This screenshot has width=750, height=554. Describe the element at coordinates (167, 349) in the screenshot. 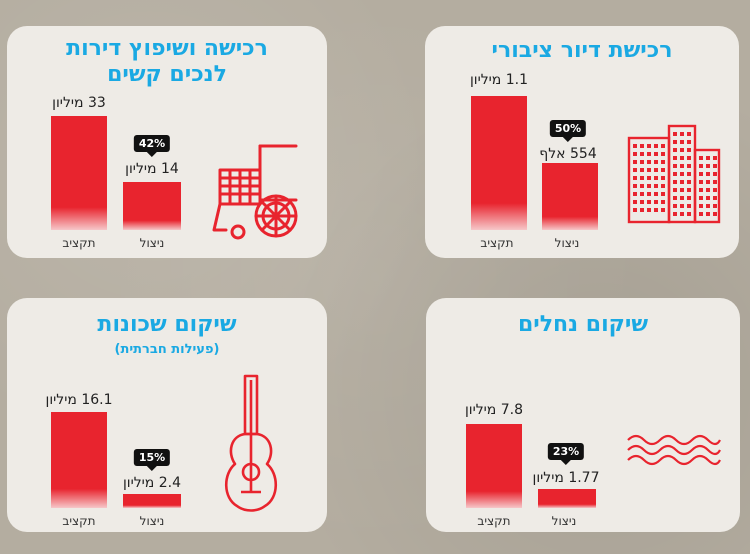

I see `panel-subtitle: (פעילות חברתית)` at that location.